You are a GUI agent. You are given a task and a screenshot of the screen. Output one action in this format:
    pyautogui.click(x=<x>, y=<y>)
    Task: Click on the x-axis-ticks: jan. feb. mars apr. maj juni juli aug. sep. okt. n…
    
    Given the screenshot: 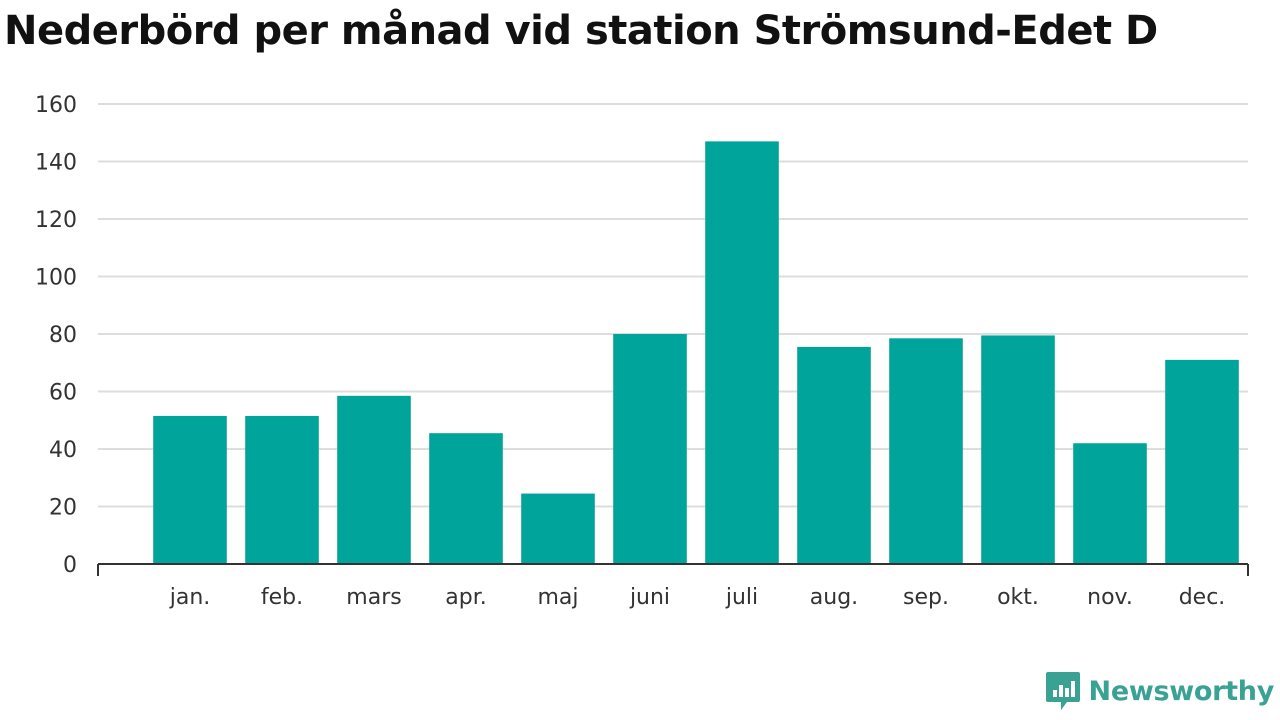 What is the action you would take?
    pyautogui.click(x=697, y=597)
    